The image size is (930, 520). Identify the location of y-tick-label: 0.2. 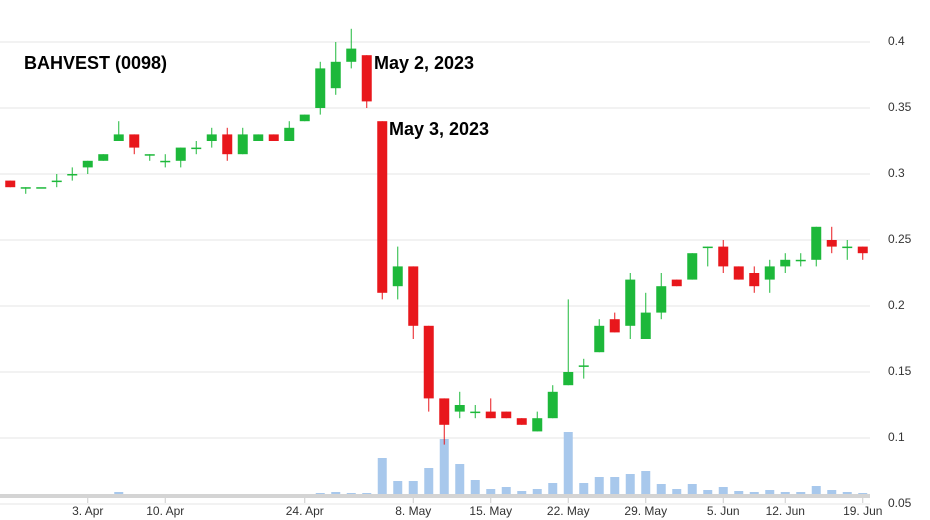
(896, 305).